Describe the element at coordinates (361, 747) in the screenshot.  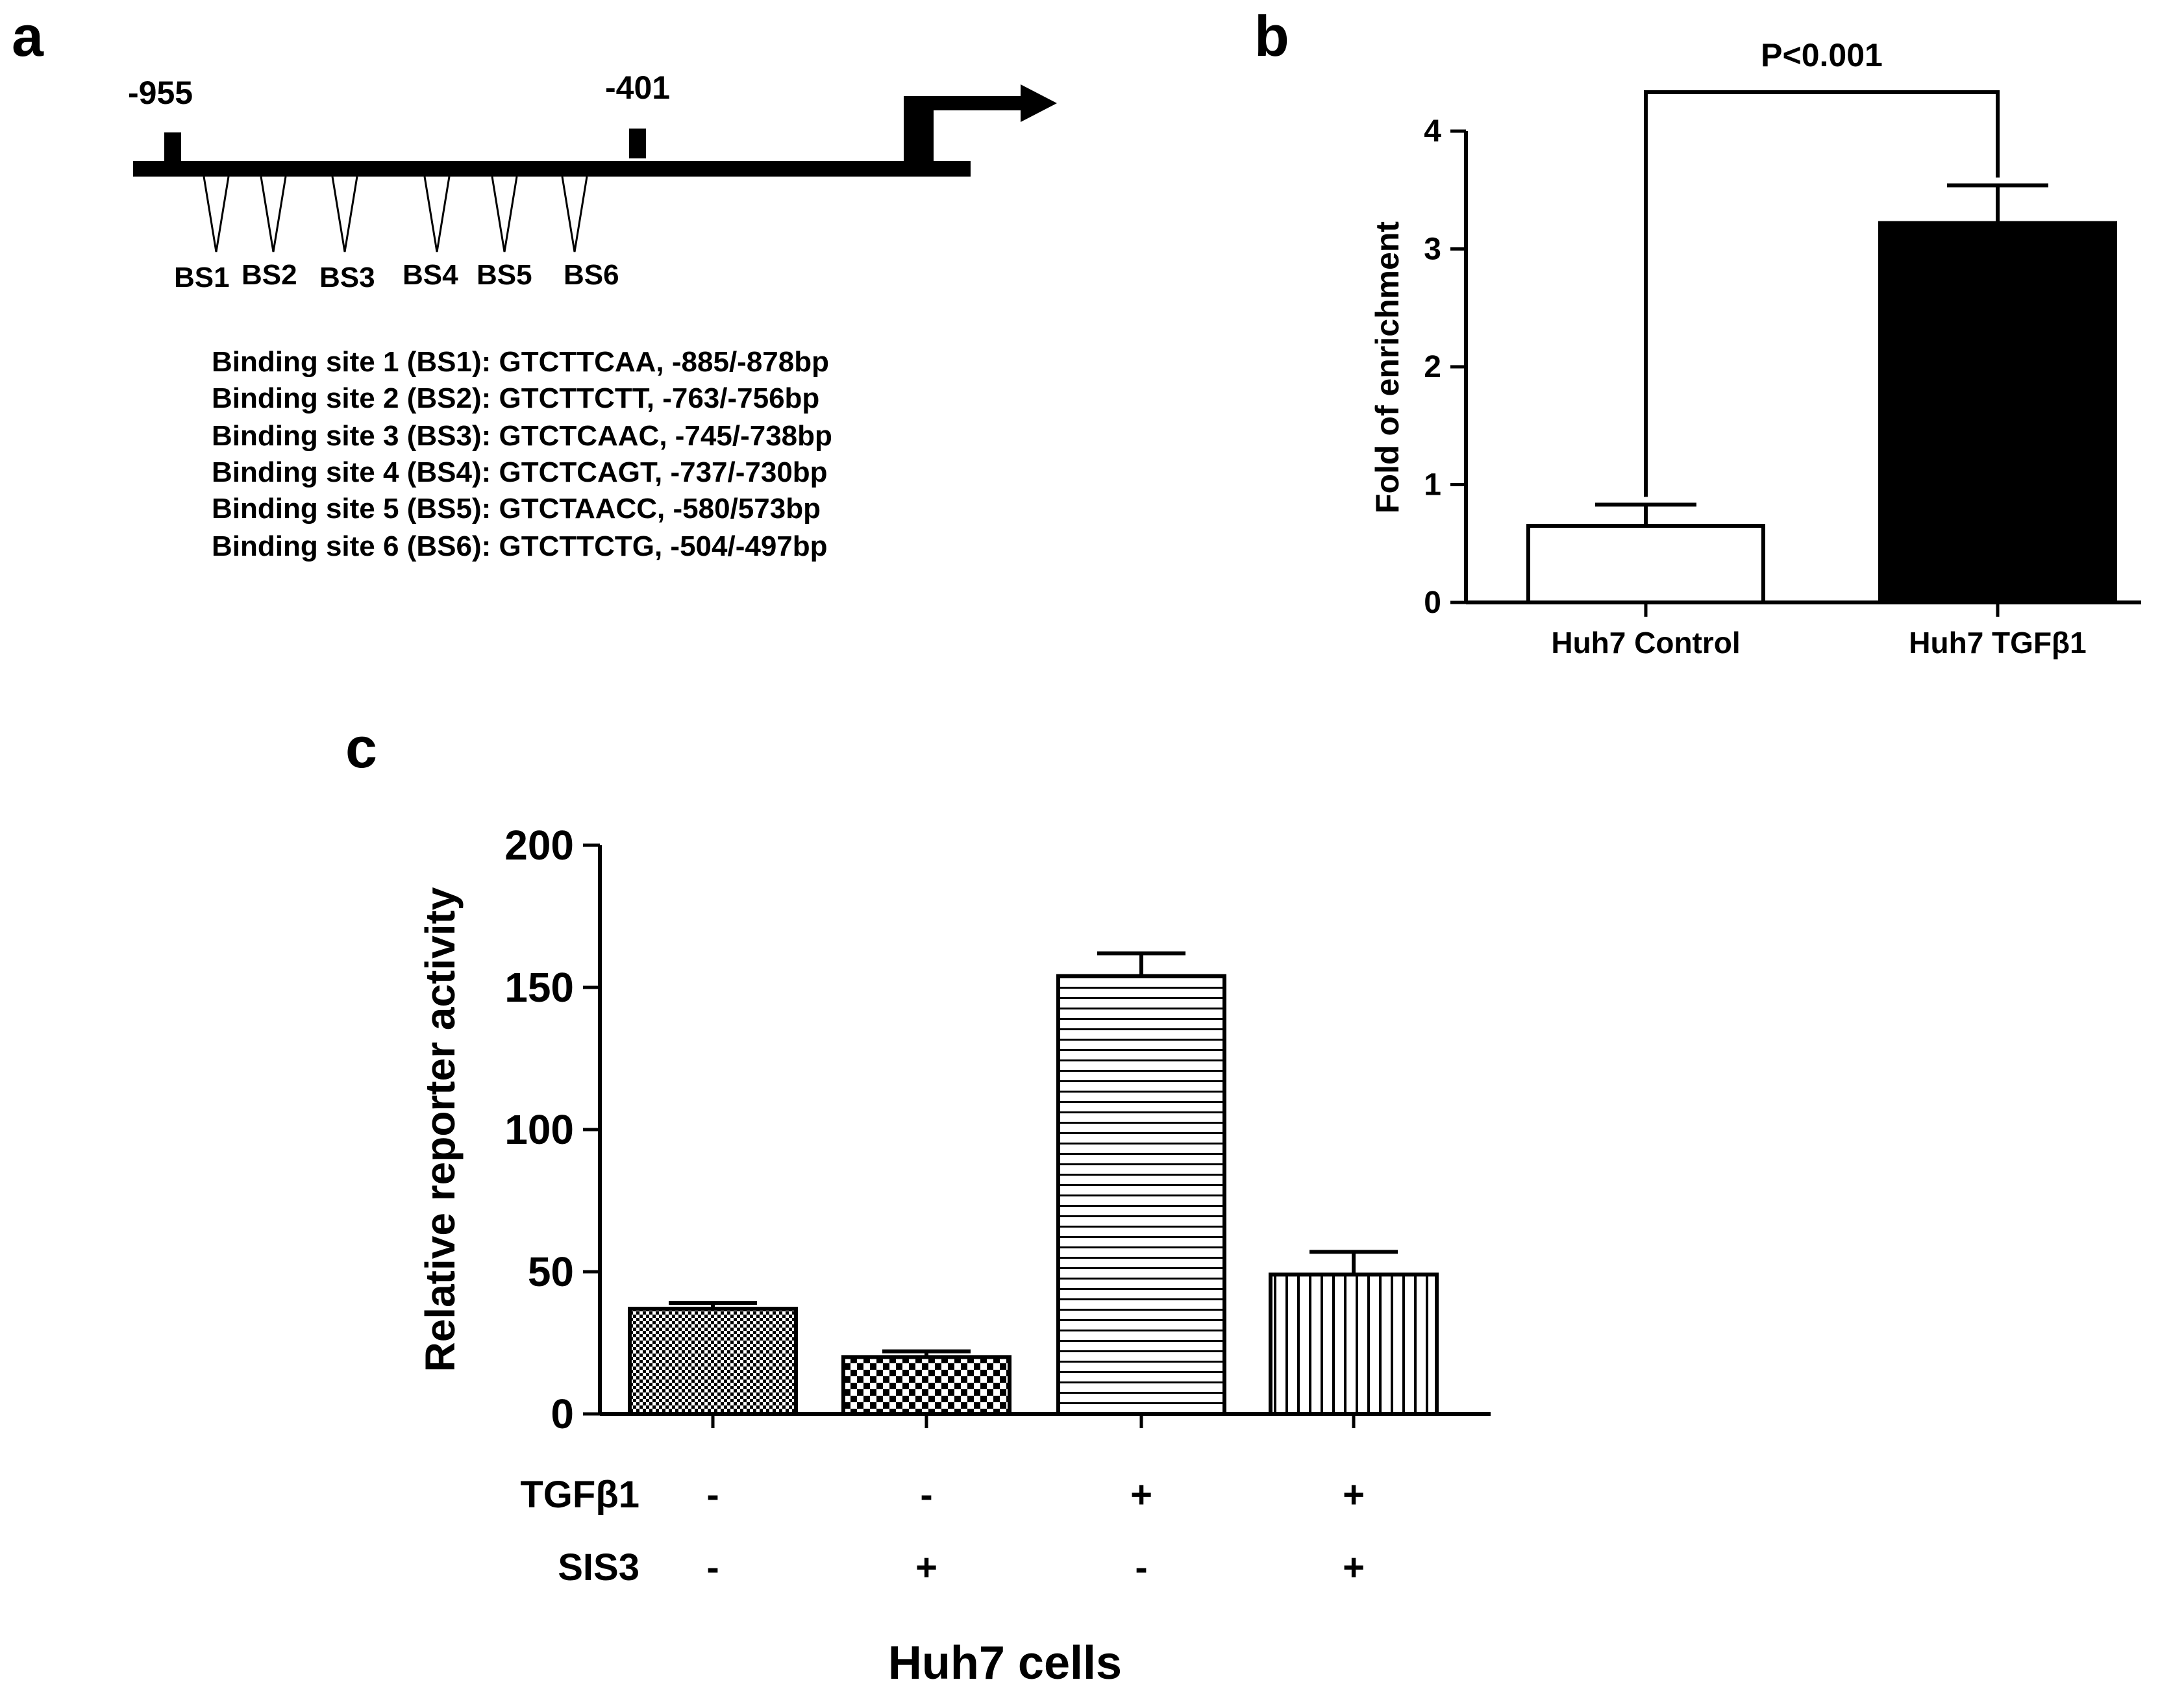
I see `panel-label-c: c` at that location.